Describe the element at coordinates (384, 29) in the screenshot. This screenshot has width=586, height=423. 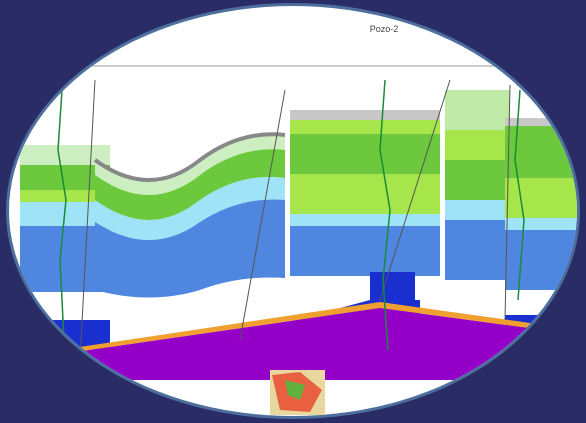
I see `title: Pozo-2` at that location.